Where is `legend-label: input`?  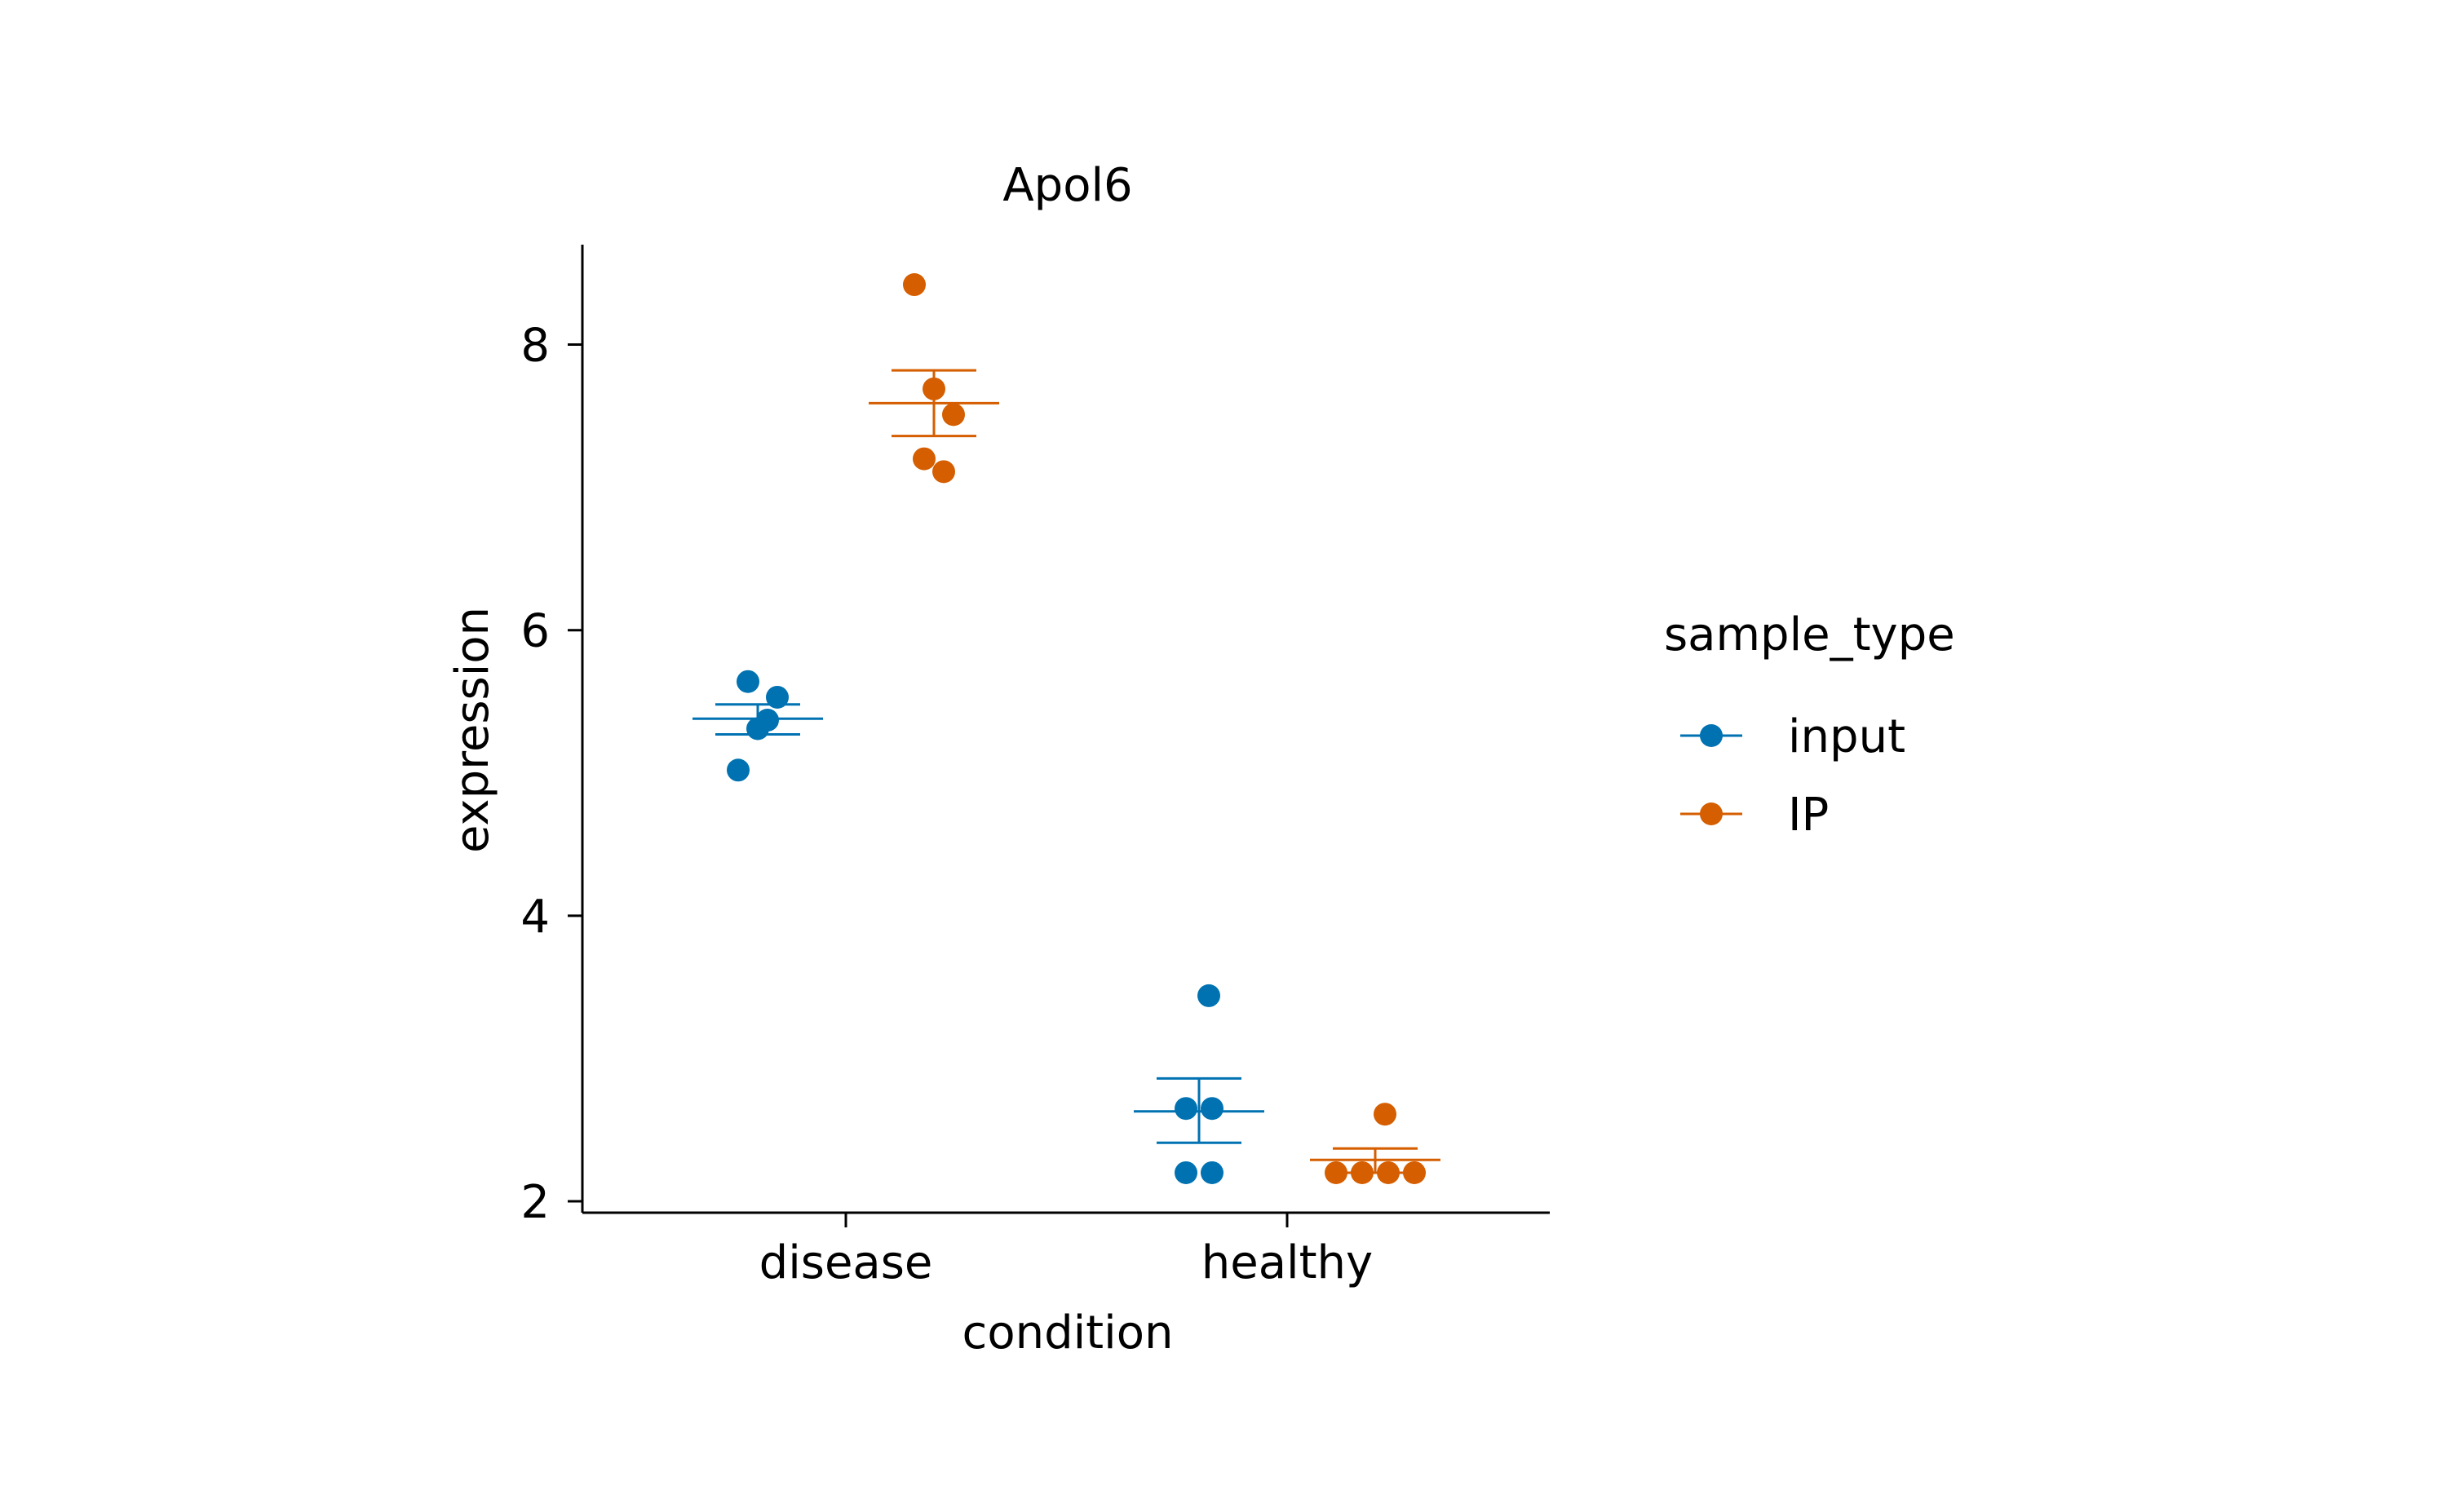
legend-label: input is located at coordinates (1846, 736).